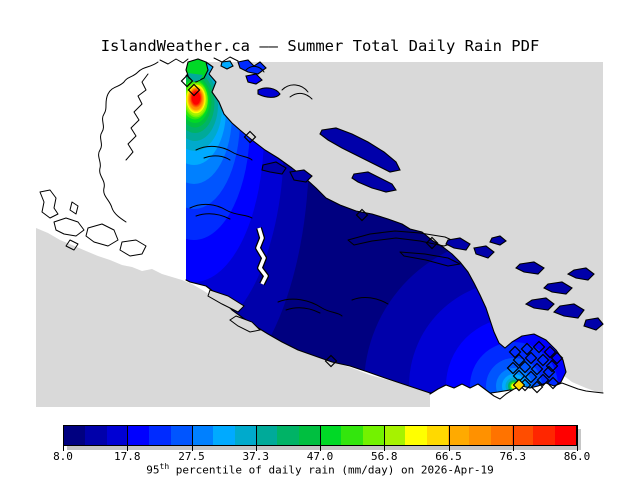 This screenshot has width=640, height=480. What do you see at coordinates (320, 456) in the screenshot?
I see `colorbar-tick-label: 47.0` at bounding box center [320, 456].